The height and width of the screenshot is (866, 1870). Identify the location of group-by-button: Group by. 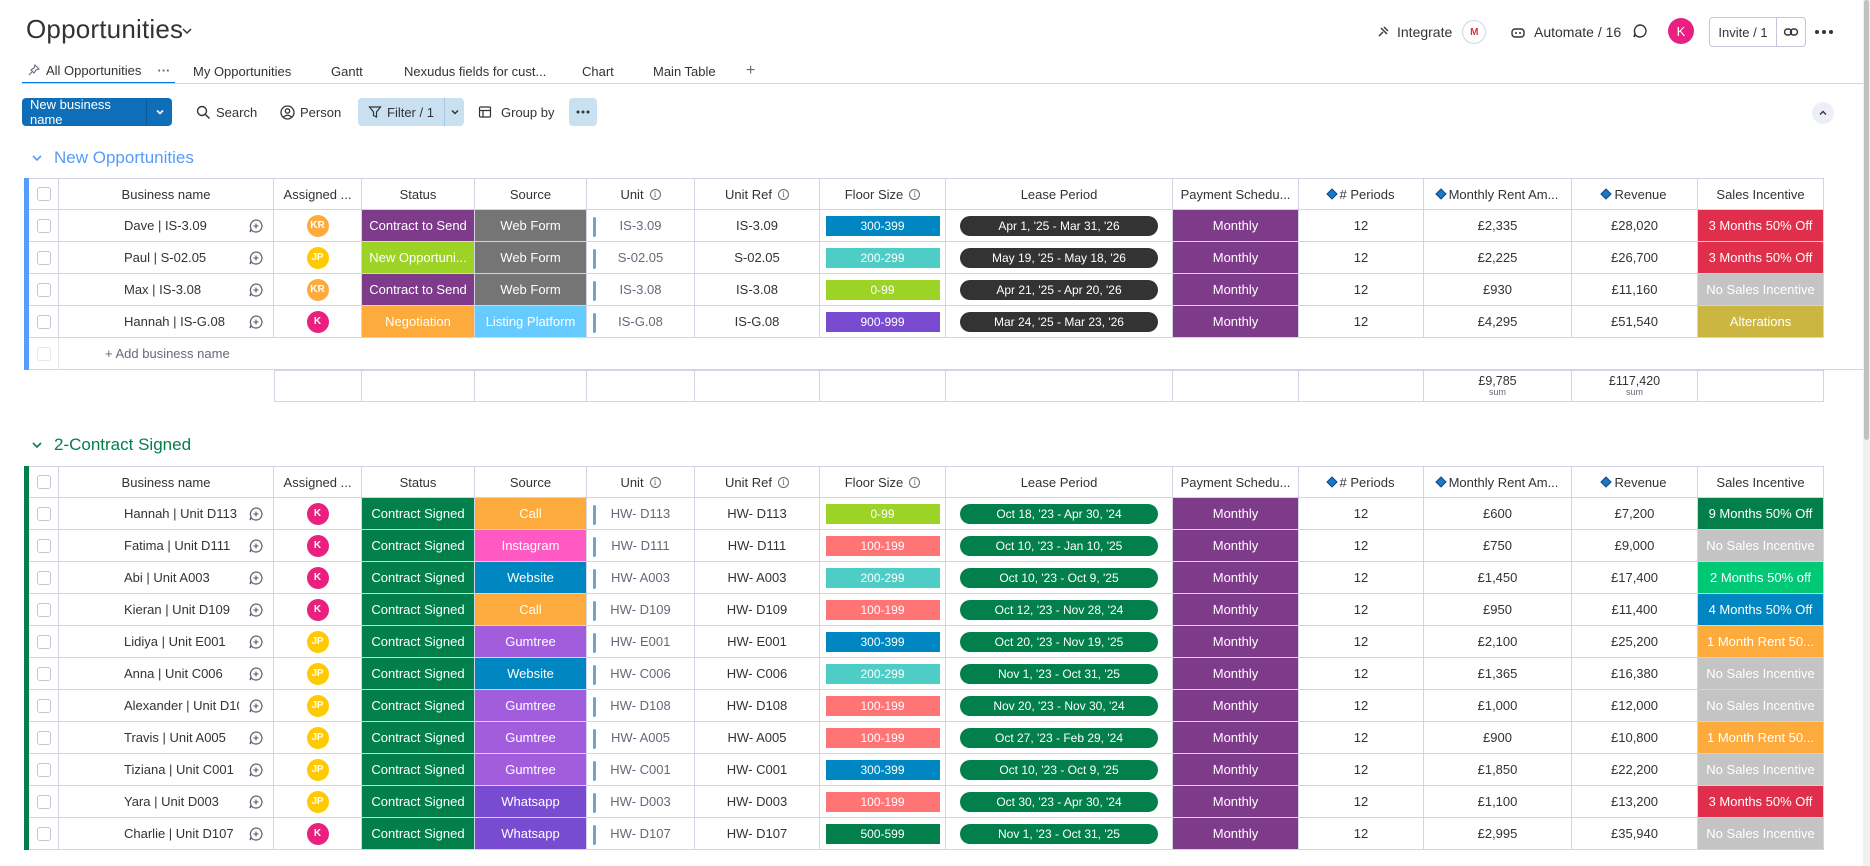
(516, 112).